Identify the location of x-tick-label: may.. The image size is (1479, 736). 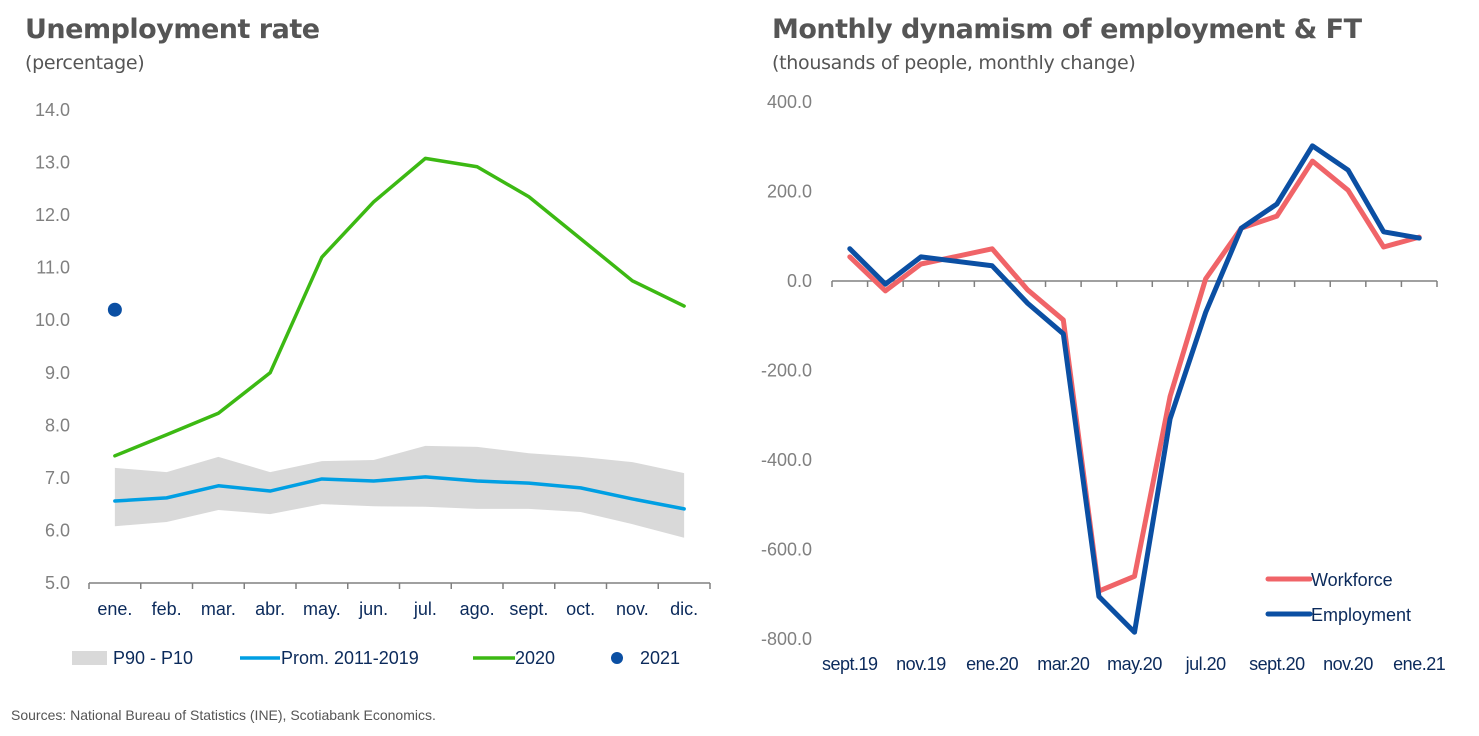
(322, 609).